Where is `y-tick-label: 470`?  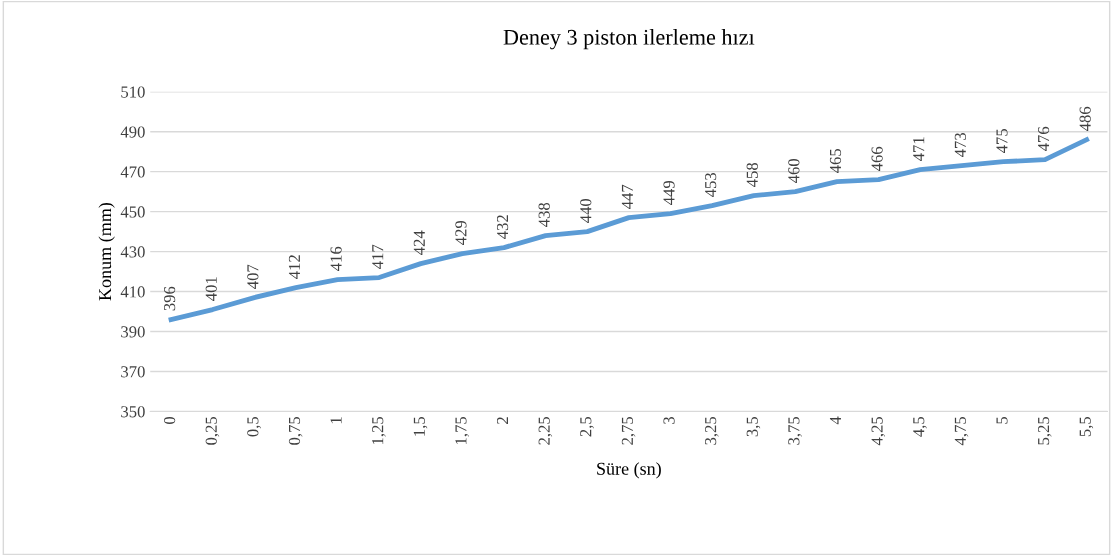
y-tick-label: 470 is located at coordinates (132, 172).